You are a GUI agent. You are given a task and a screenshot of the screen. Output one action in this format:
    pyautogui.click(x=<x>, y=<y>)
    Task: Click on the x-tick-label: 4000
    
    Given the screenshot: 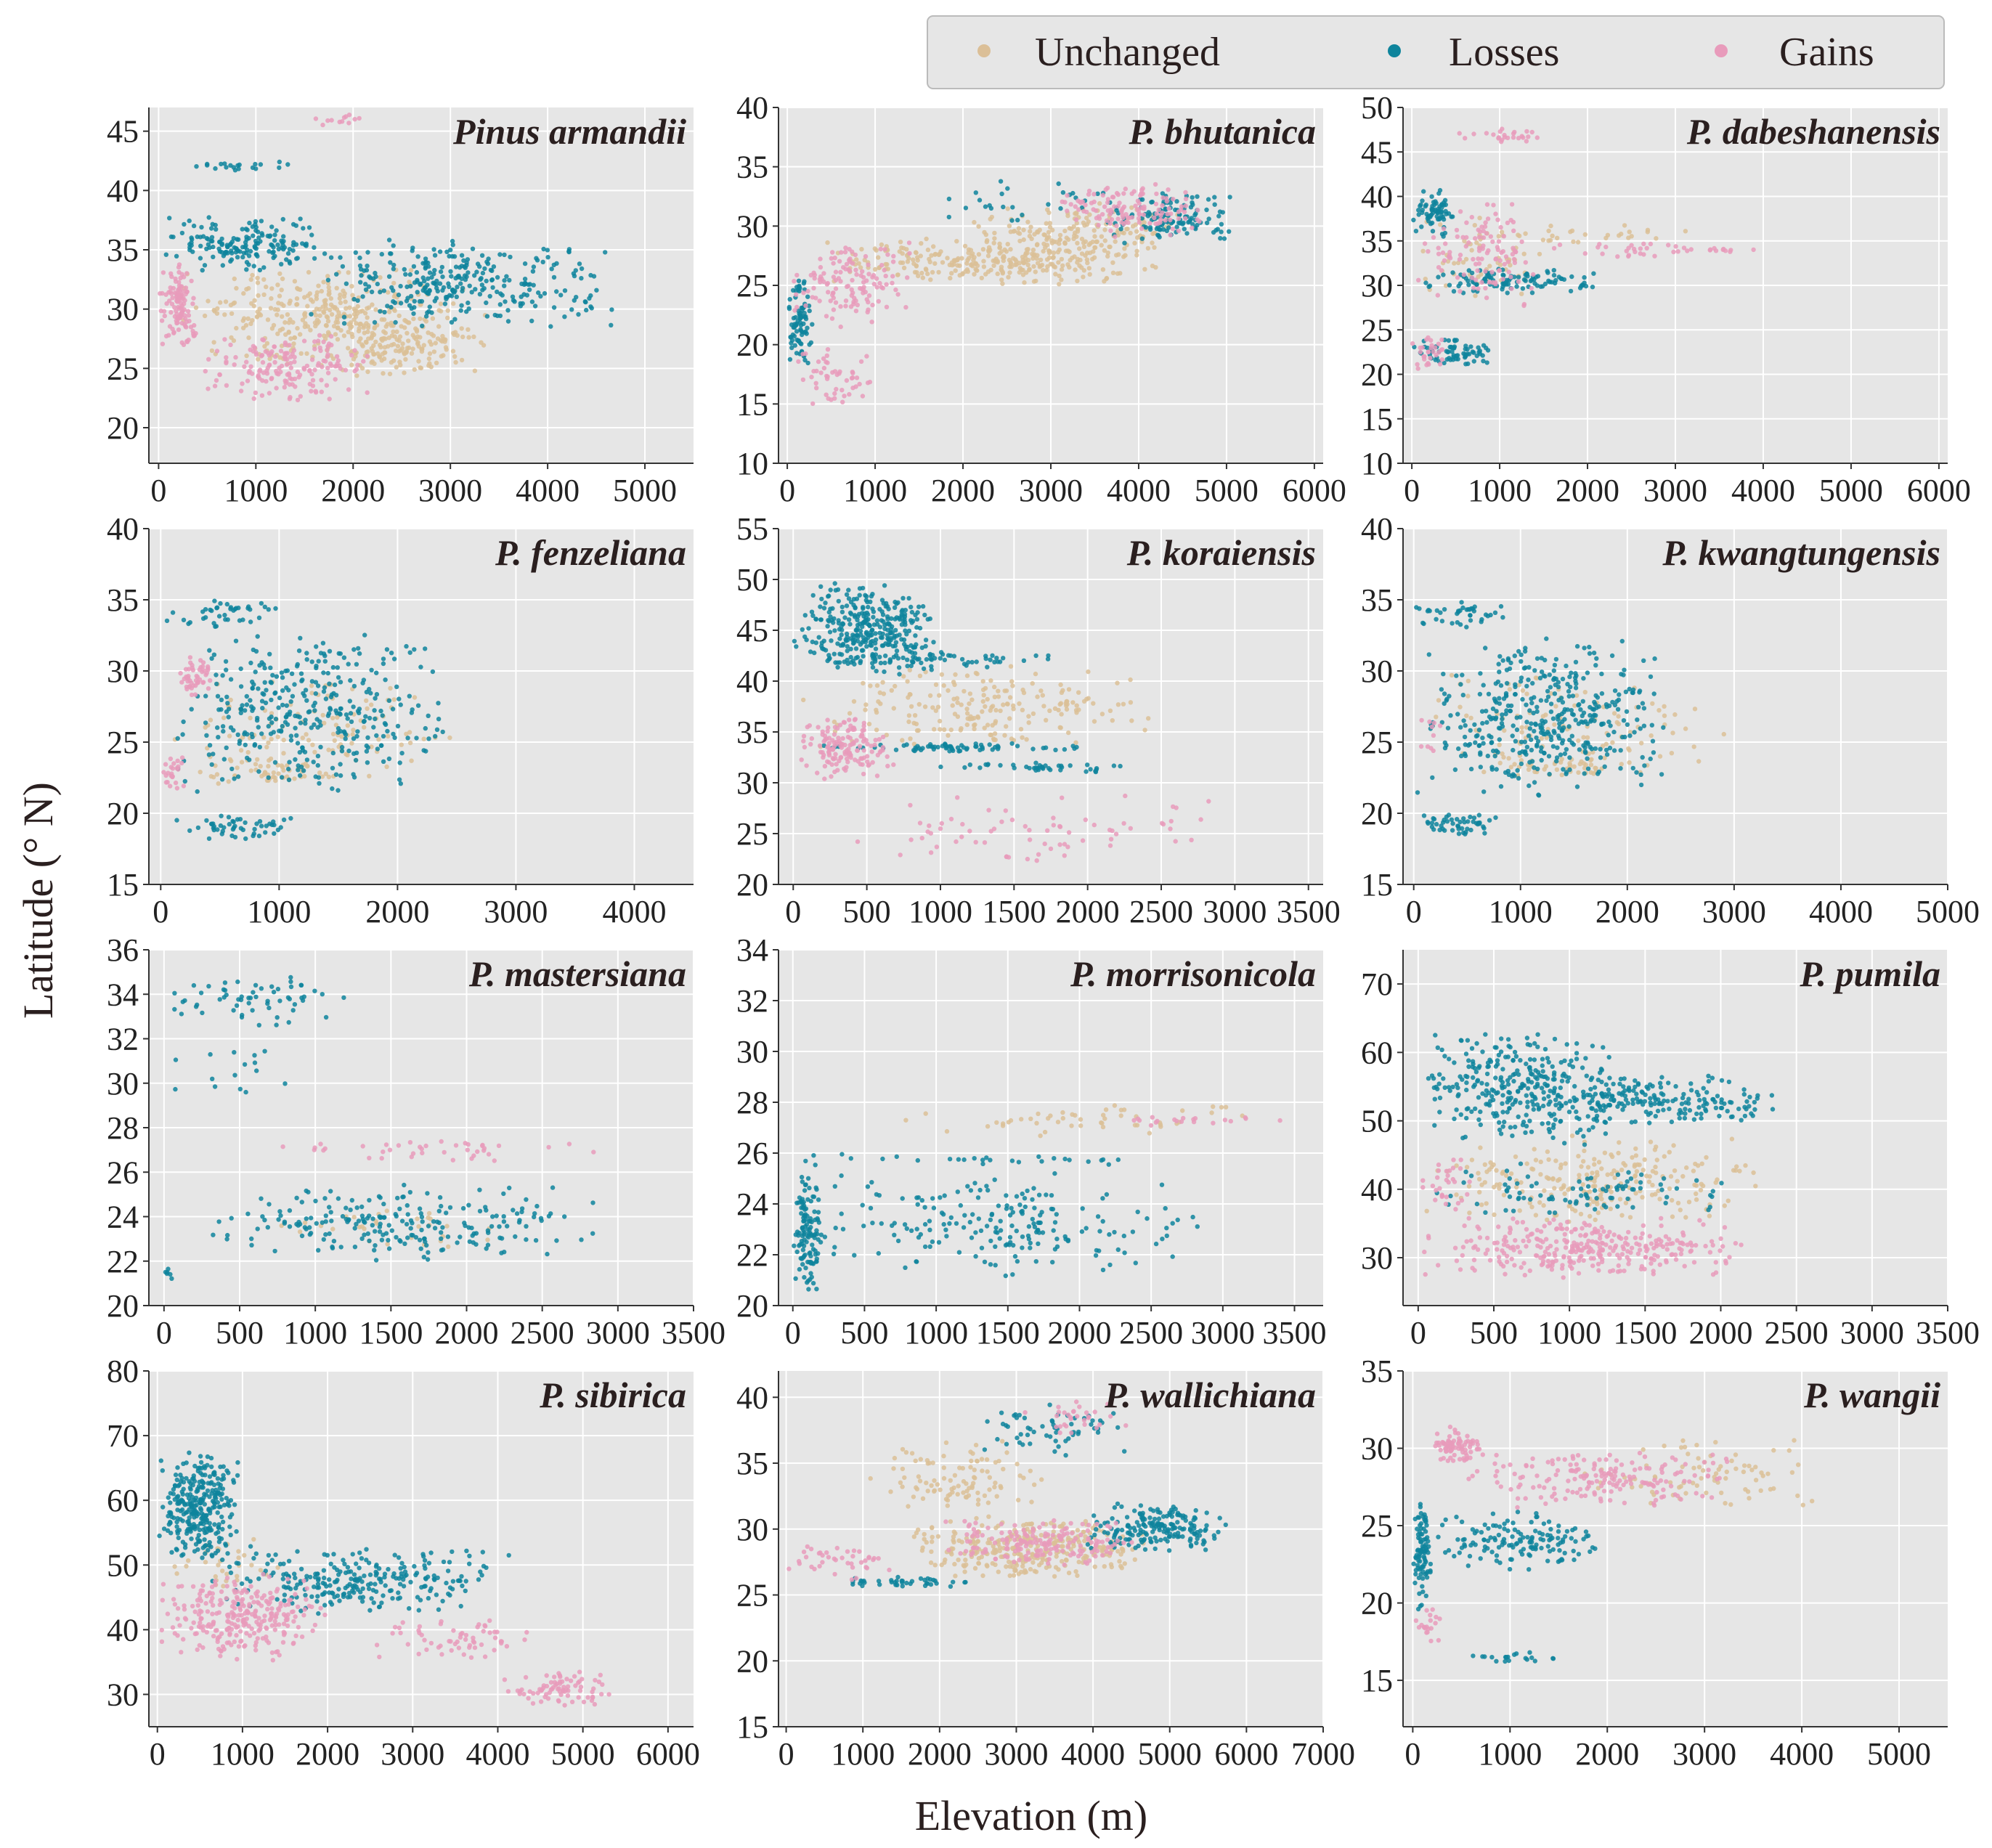 What is the action you would take?
    pyautogui.click(x=548, y=491)
    